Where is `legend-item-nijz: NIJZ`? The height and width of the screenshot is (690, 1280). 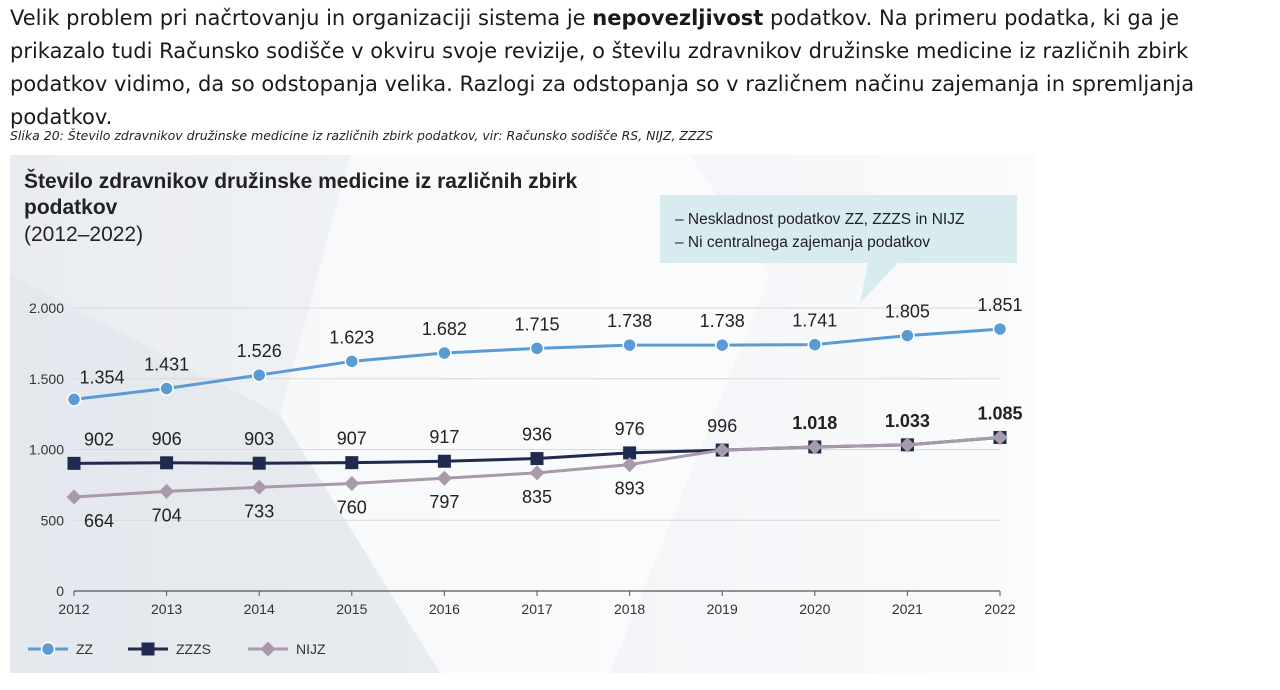
legend-item-nijz: NIJZ is located at coordinates (287, 649).